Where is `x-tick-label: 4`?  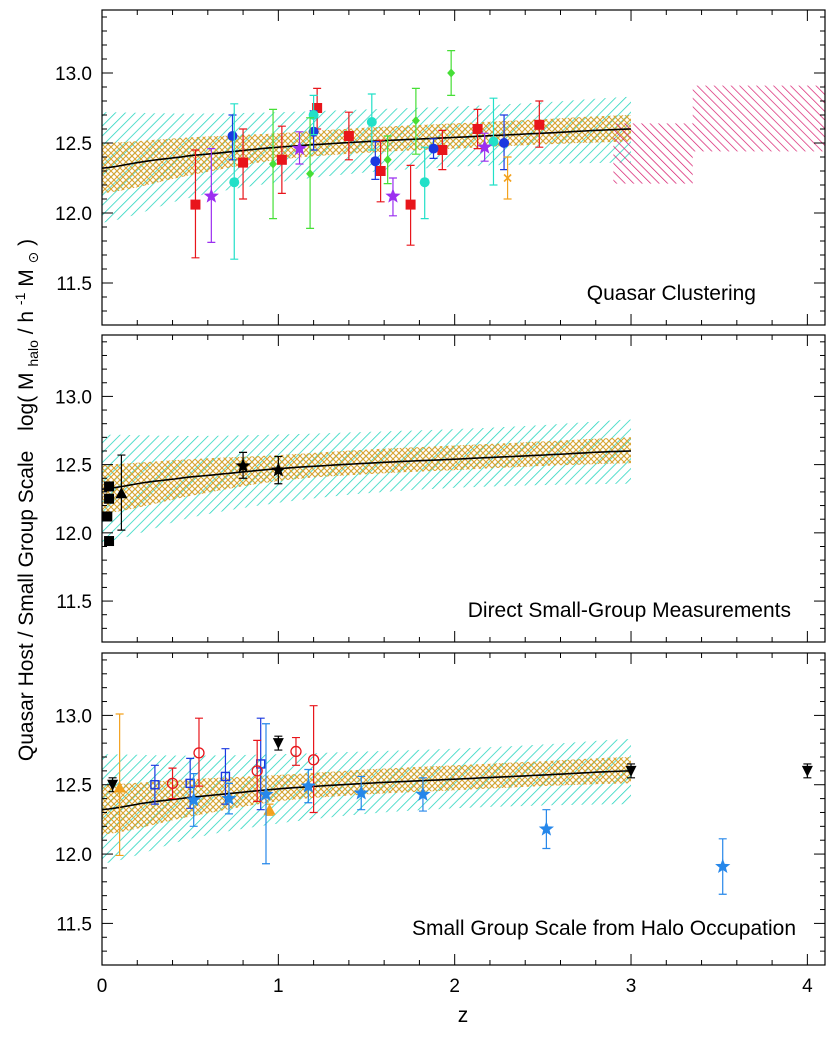 x-tick-label: 4 is located at coordinates (807, 986).